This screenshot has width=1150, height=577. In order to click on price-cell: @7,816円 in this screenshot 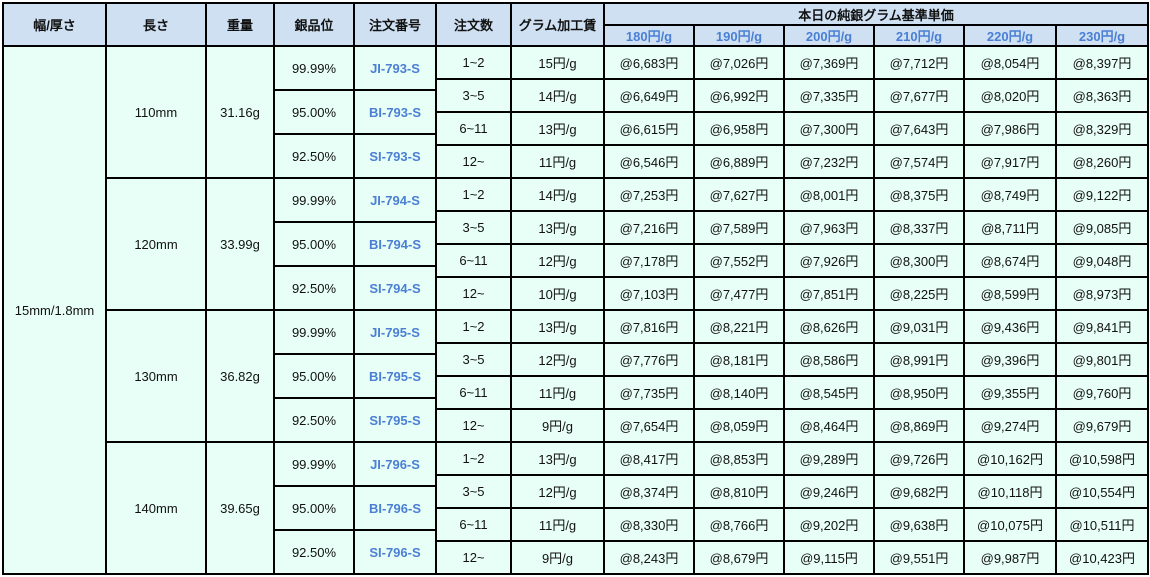, I will do `click(649, 326)`.